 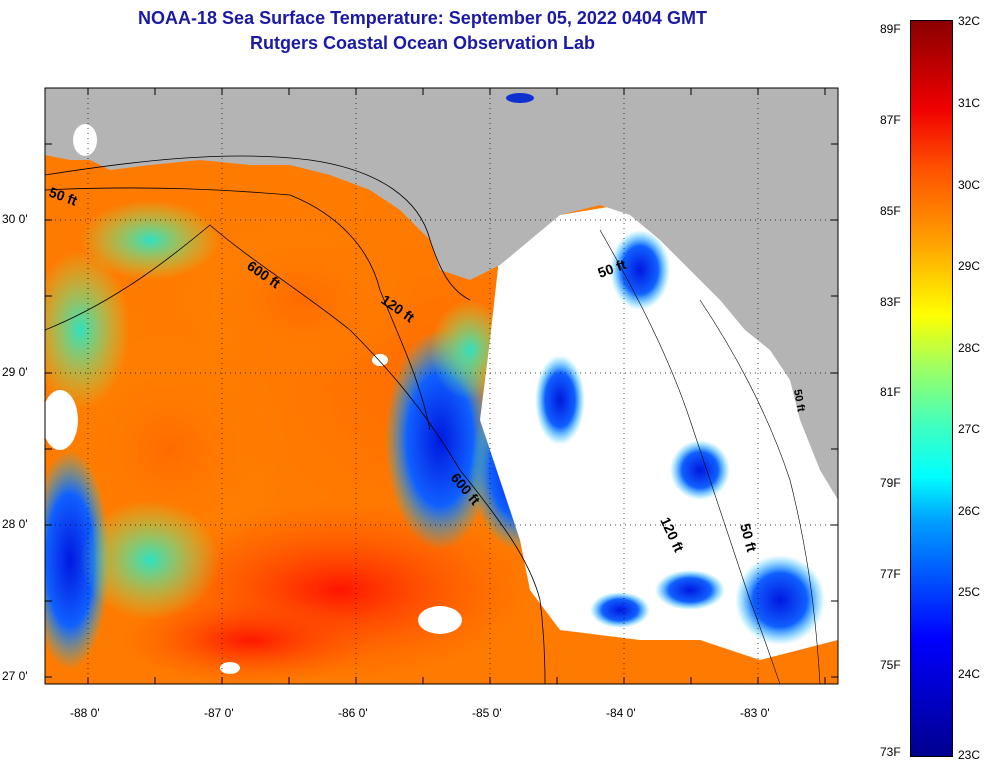 What do you see at coordinates (969, 592) in the screenshot?
I see `colorbar-c-label: 25C` at bounding box center [969, 592].